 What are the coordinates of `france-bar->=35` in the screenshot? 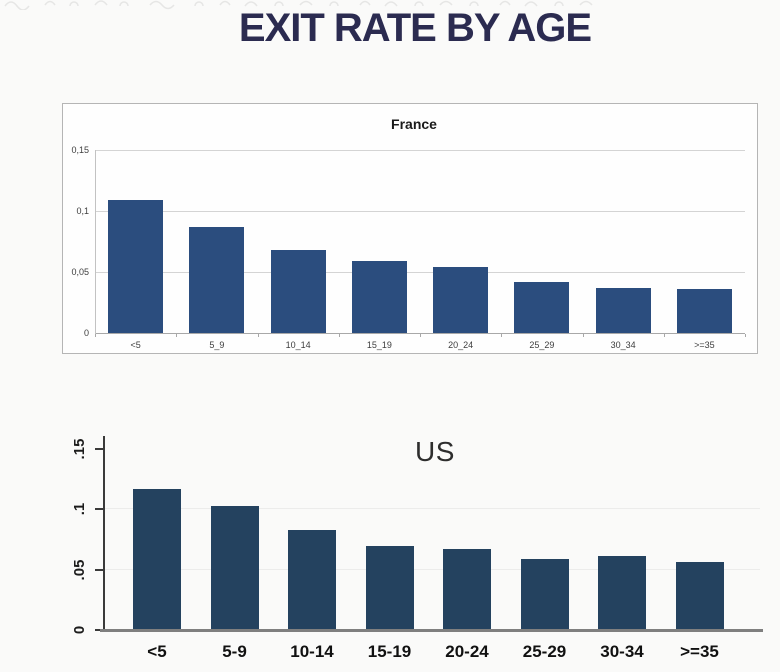 It's located at (704, 311).